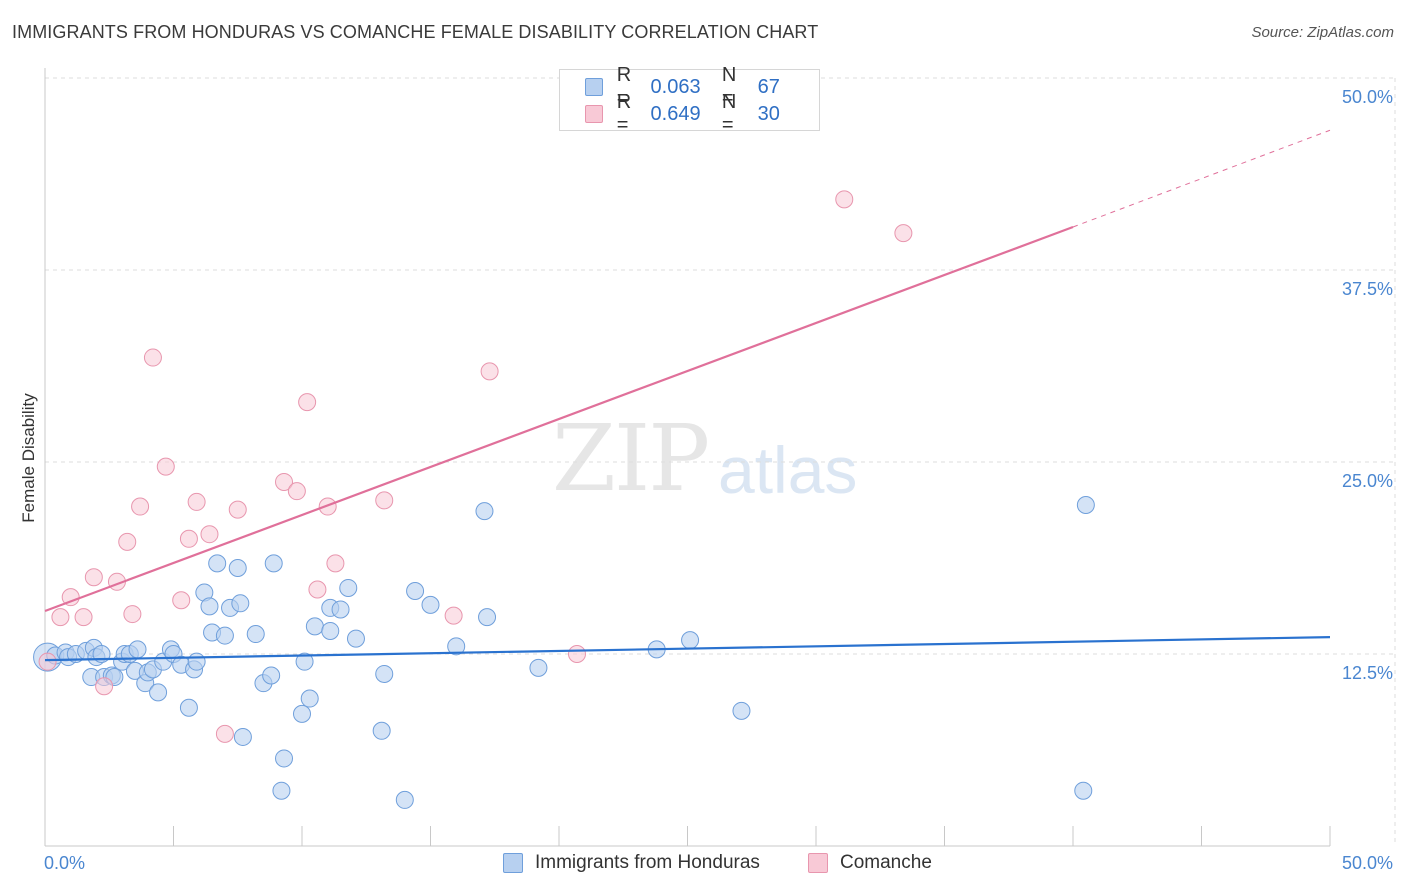 Image resolution: width=1406 pixels, height=892 pixels. What do you see at coordinates (1367, 481) in the screenshot?
I see `y-tick-label: 25.0%` at bounding box center [1367, 481].